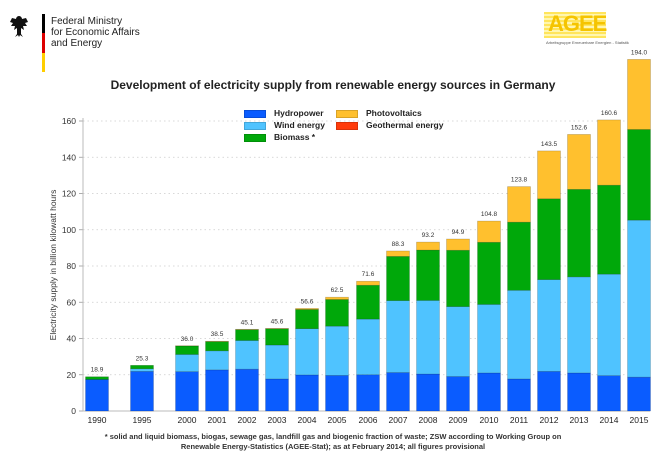 This screenshot has width=666, height=459. What do you see at coordinates (255, 113) in the screenshot?
I see `legend-swatch-hydropower` at bounding box center [255, 113].